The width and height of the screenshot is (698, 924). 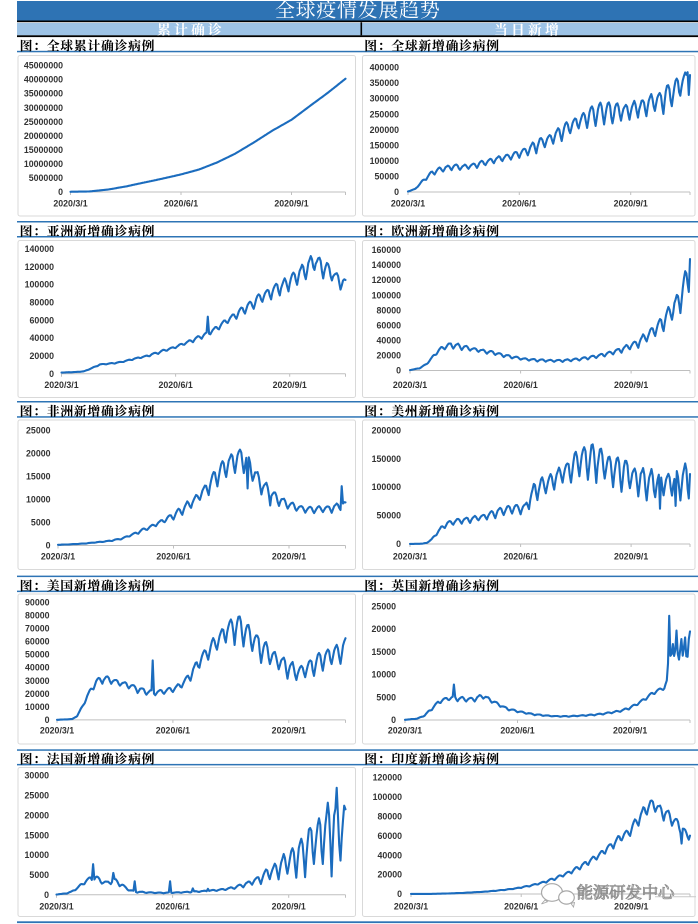 I want to click on svg-text: 45000000, so click(x=43, y=66).